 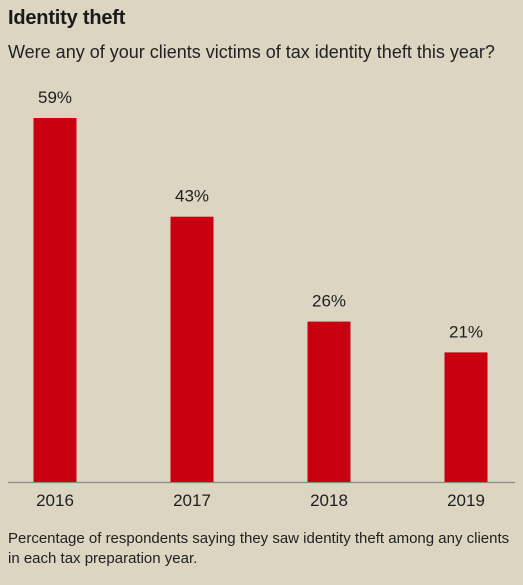 What do you see at coordinates (192, 196) in the screenshot?
I see `value-label-2017: 43%` at bounding box center [192, 196].